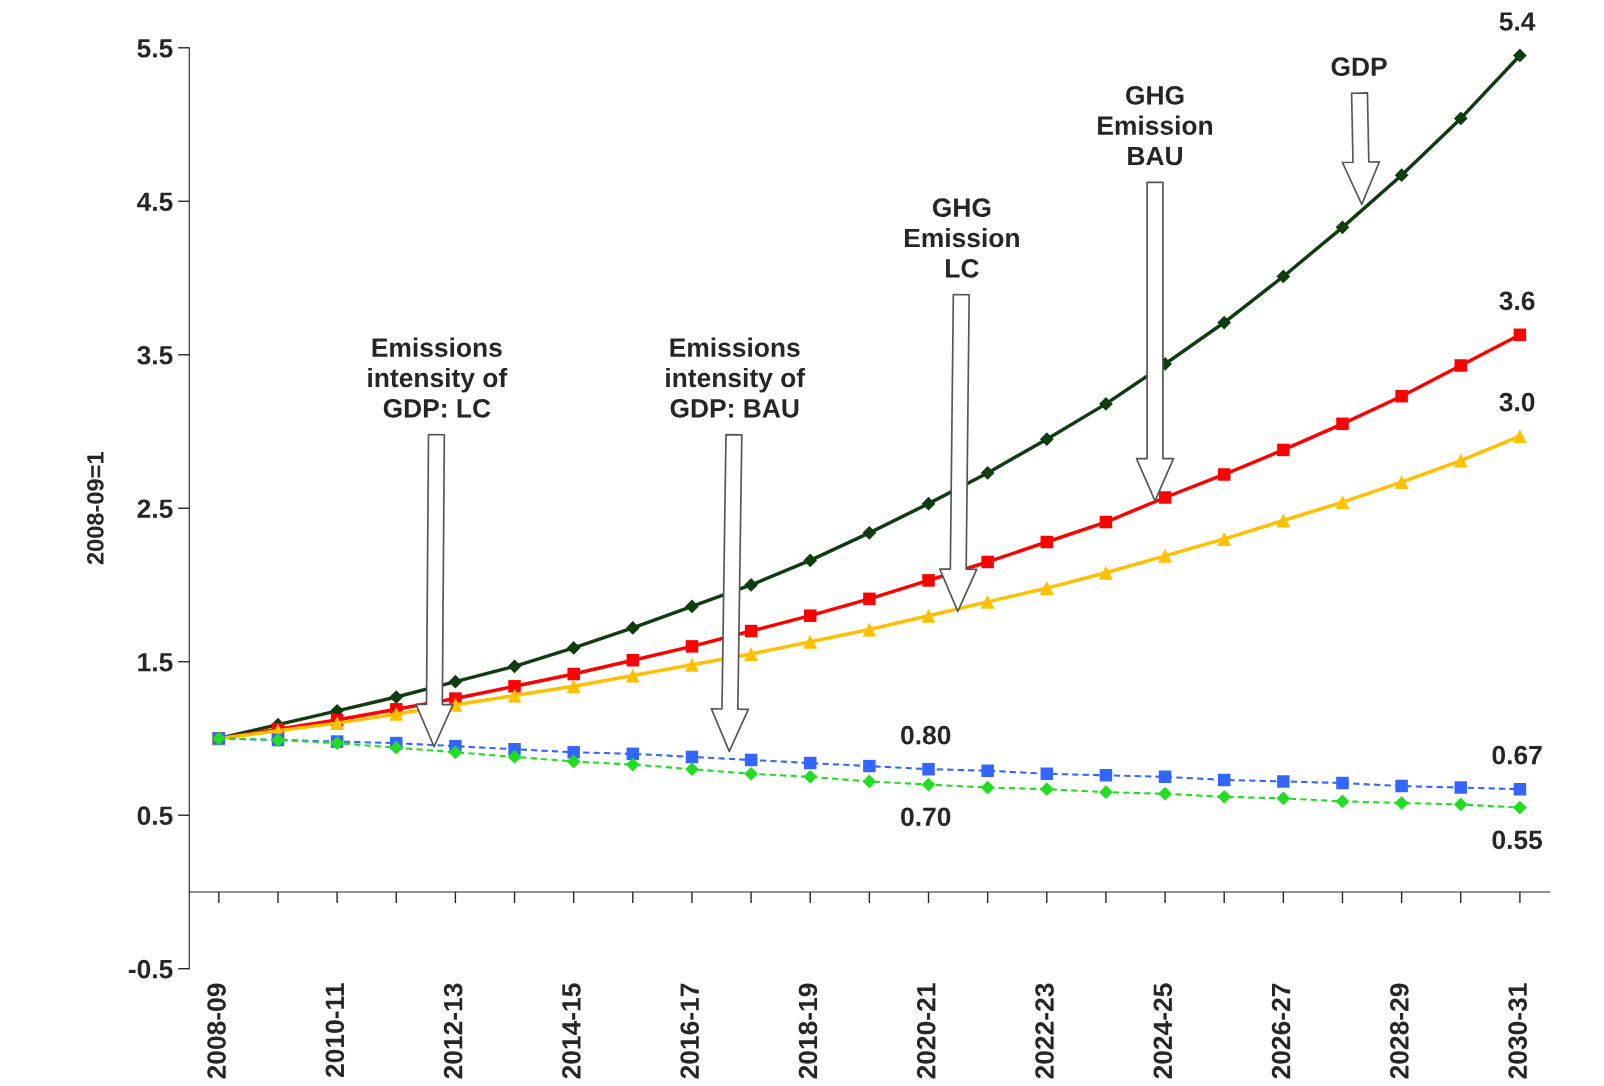 The image size is (1604, 1086). I want to click on y-tick-label: 5.5, so click(155, 48).